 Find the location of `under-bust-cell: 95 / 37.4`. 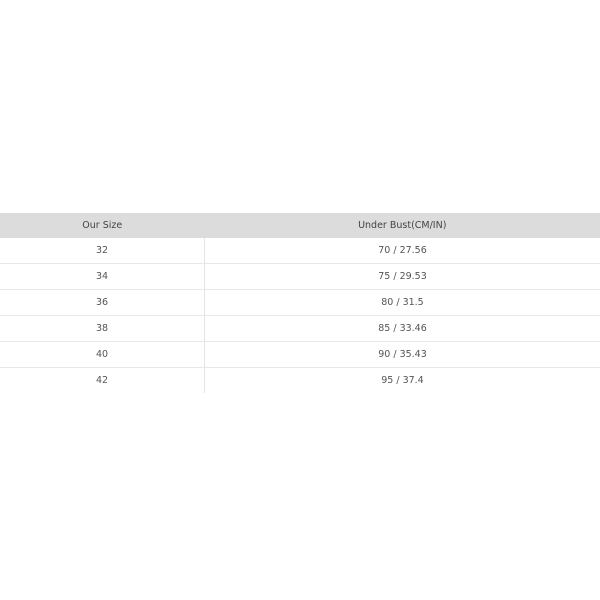

under-bust-cell: 95 / 37.4 is located at coordinates (402, 380).